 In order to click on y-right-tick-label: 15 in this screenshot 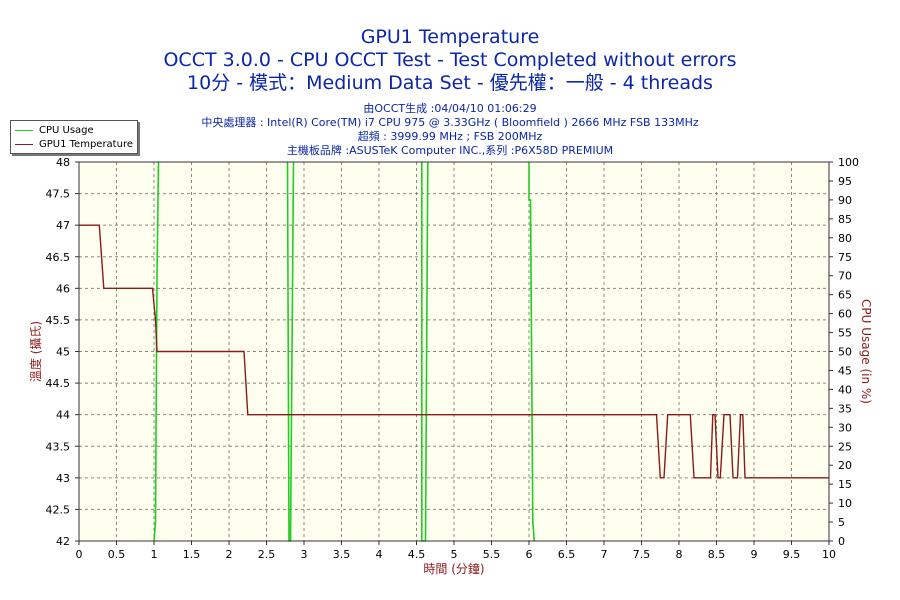, I will do `click(845, 484)`.